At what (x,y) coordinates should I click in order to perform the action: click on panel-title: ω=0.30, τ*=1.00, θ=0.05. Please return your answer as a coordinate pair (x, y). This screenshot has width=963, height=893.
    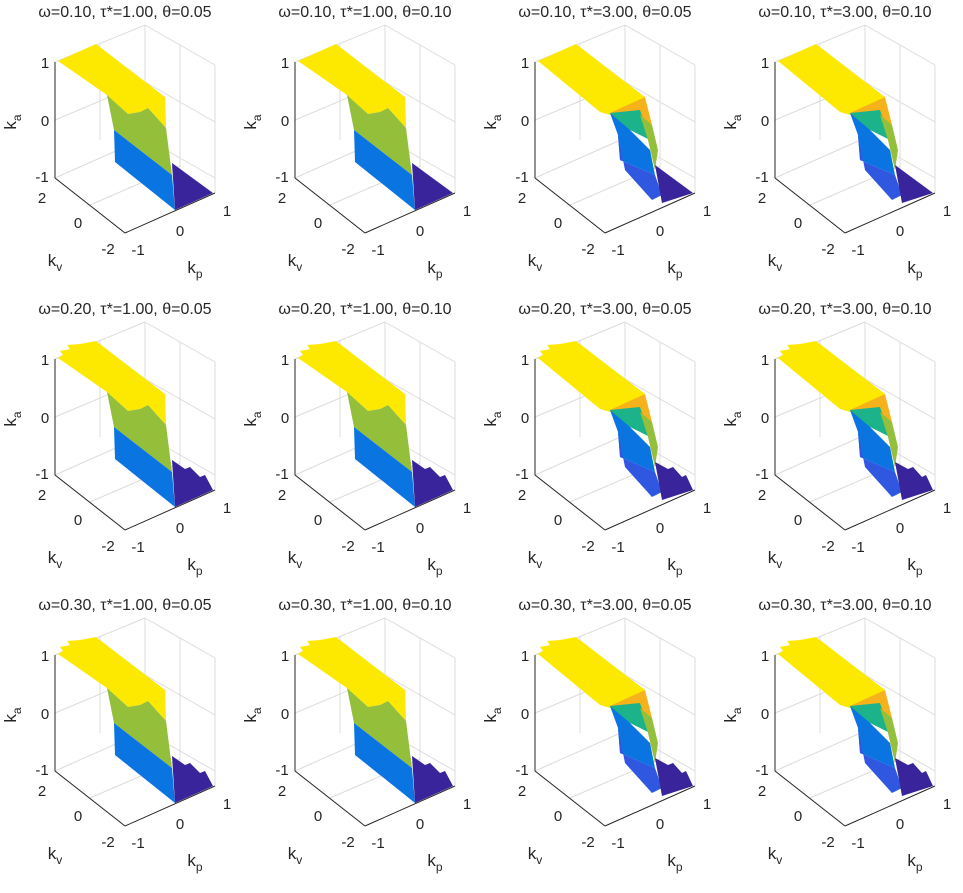
    Looking at the image, I should click on (124, 605).